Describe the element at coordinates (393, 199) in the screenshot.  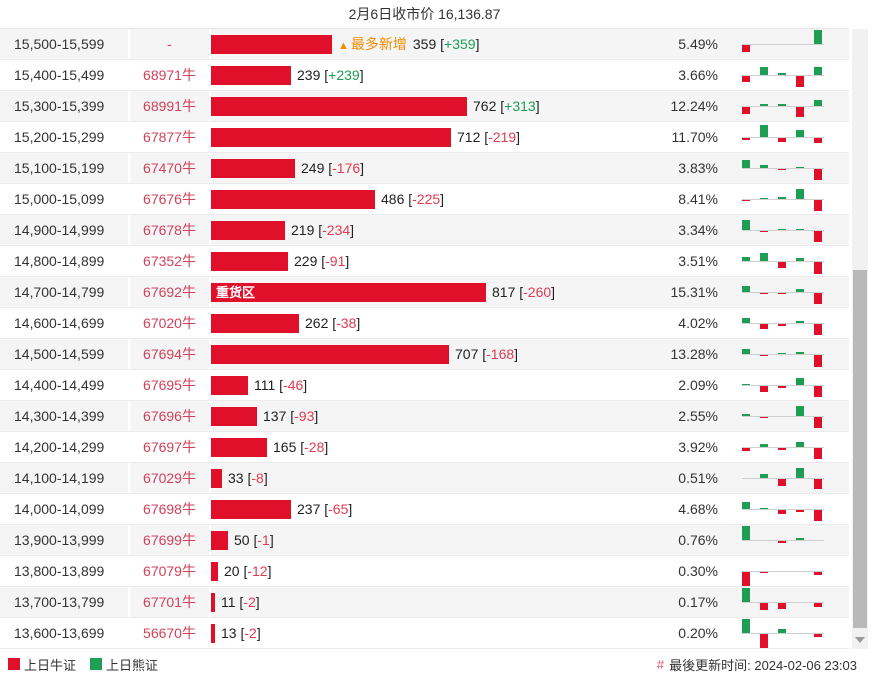
I see `bar-value: 486` at that location.